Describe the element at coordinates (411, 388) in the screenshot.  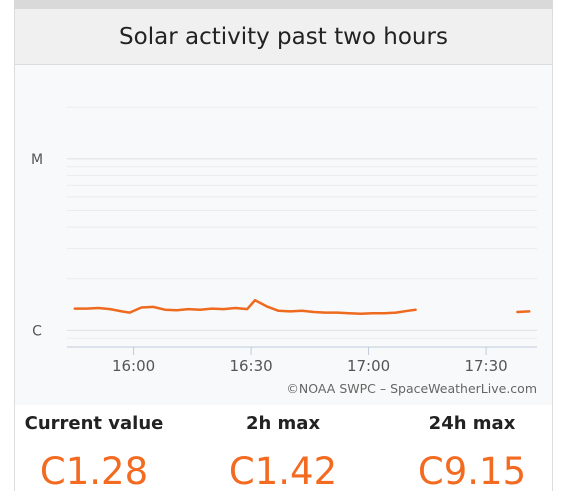
I see `credit-text: ©NOAA SWPC – SpaceWeatherLive.com` at that location.